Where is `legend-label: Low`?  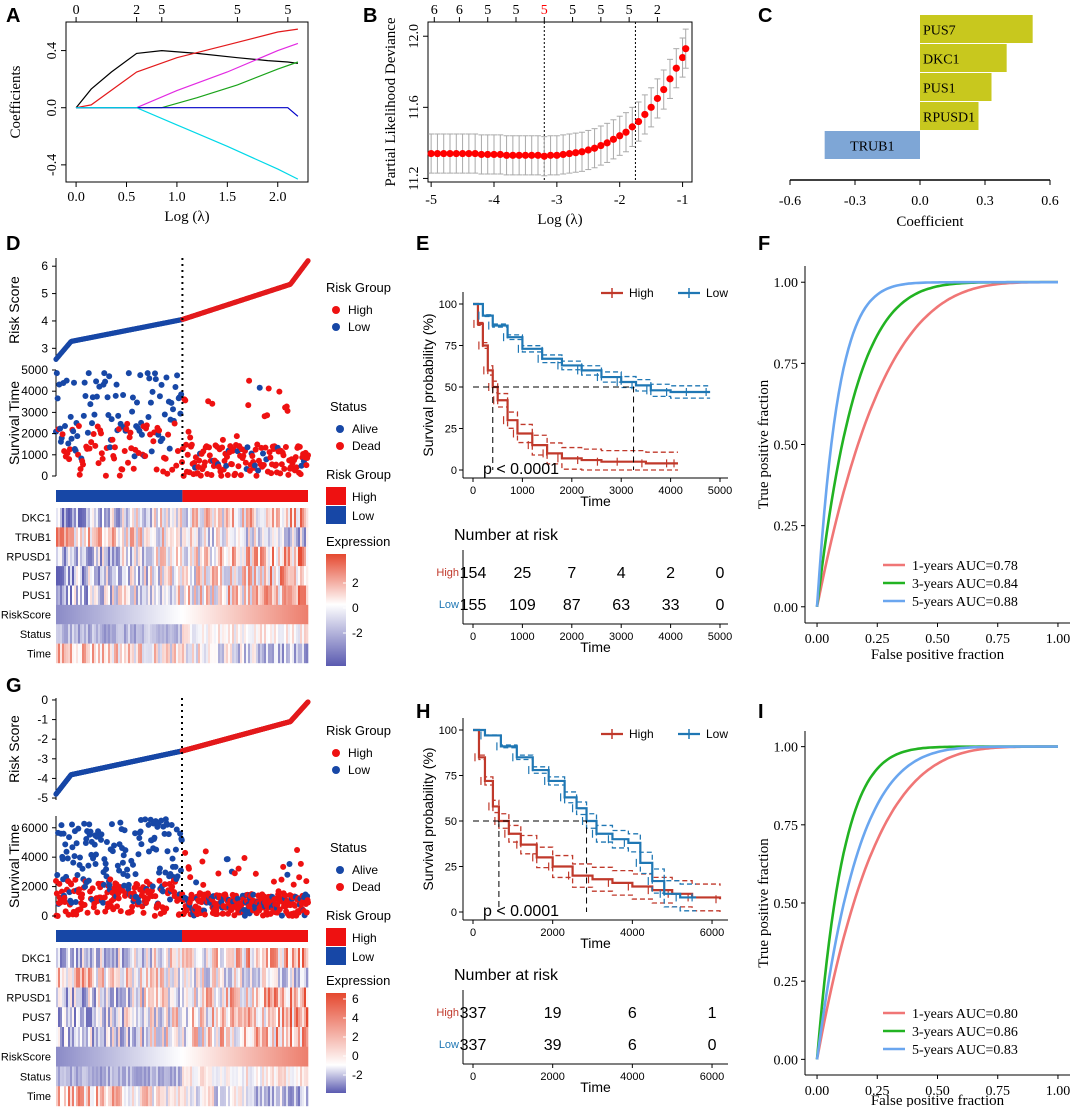 legend-label: Low is located at coordinates (363, 516).